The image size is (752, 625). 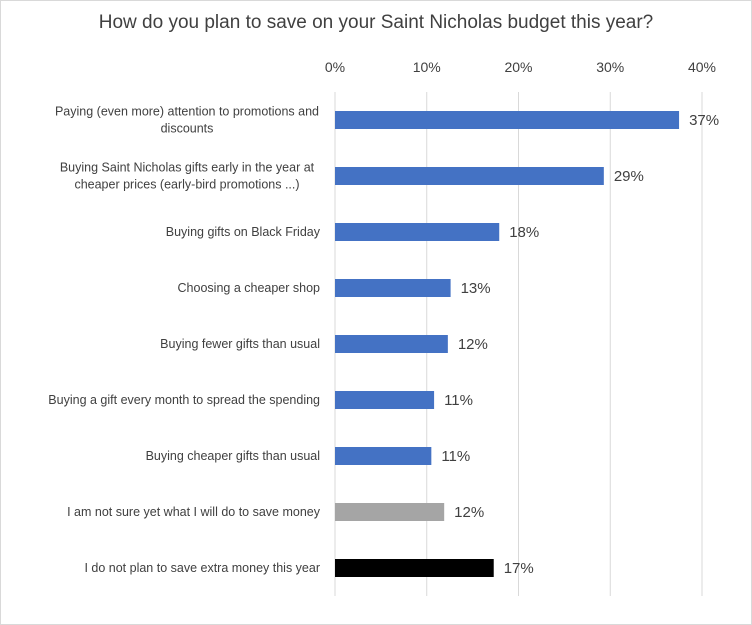 I want to click on x-tick-label: 30%, so click(x=610, y=67).